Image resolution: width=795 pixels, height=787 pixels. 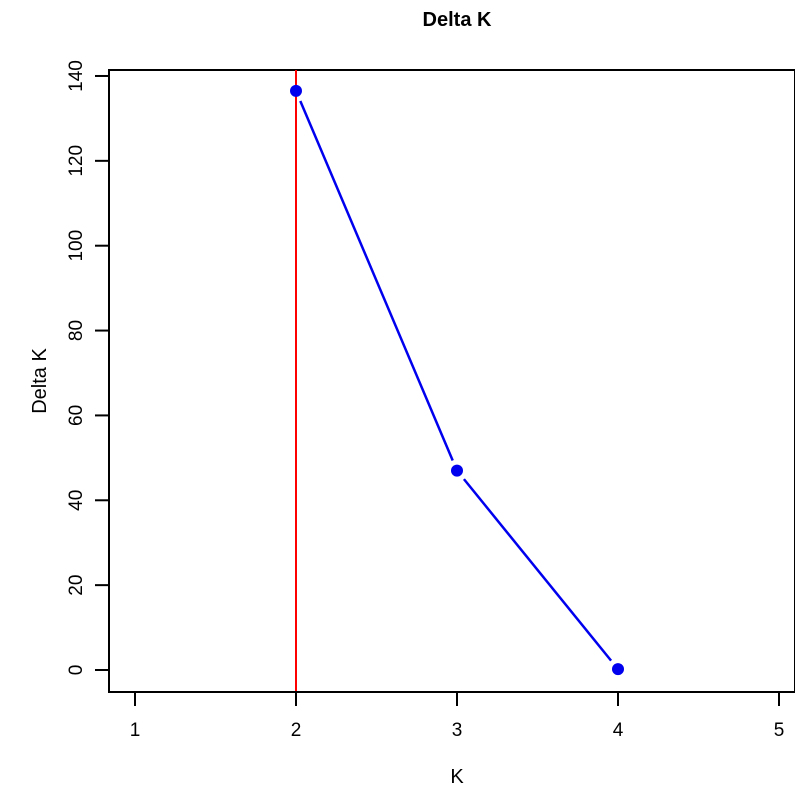 I want to click on x-tick-label: 2, so click(x=296, y=730).